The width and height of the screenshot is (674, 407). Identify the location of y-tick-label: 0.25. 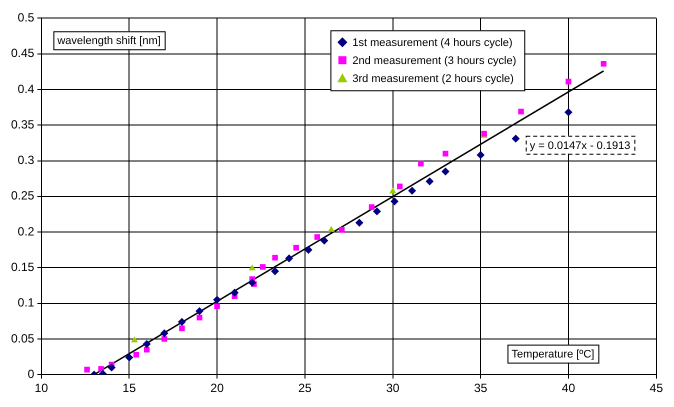
(22, 195).